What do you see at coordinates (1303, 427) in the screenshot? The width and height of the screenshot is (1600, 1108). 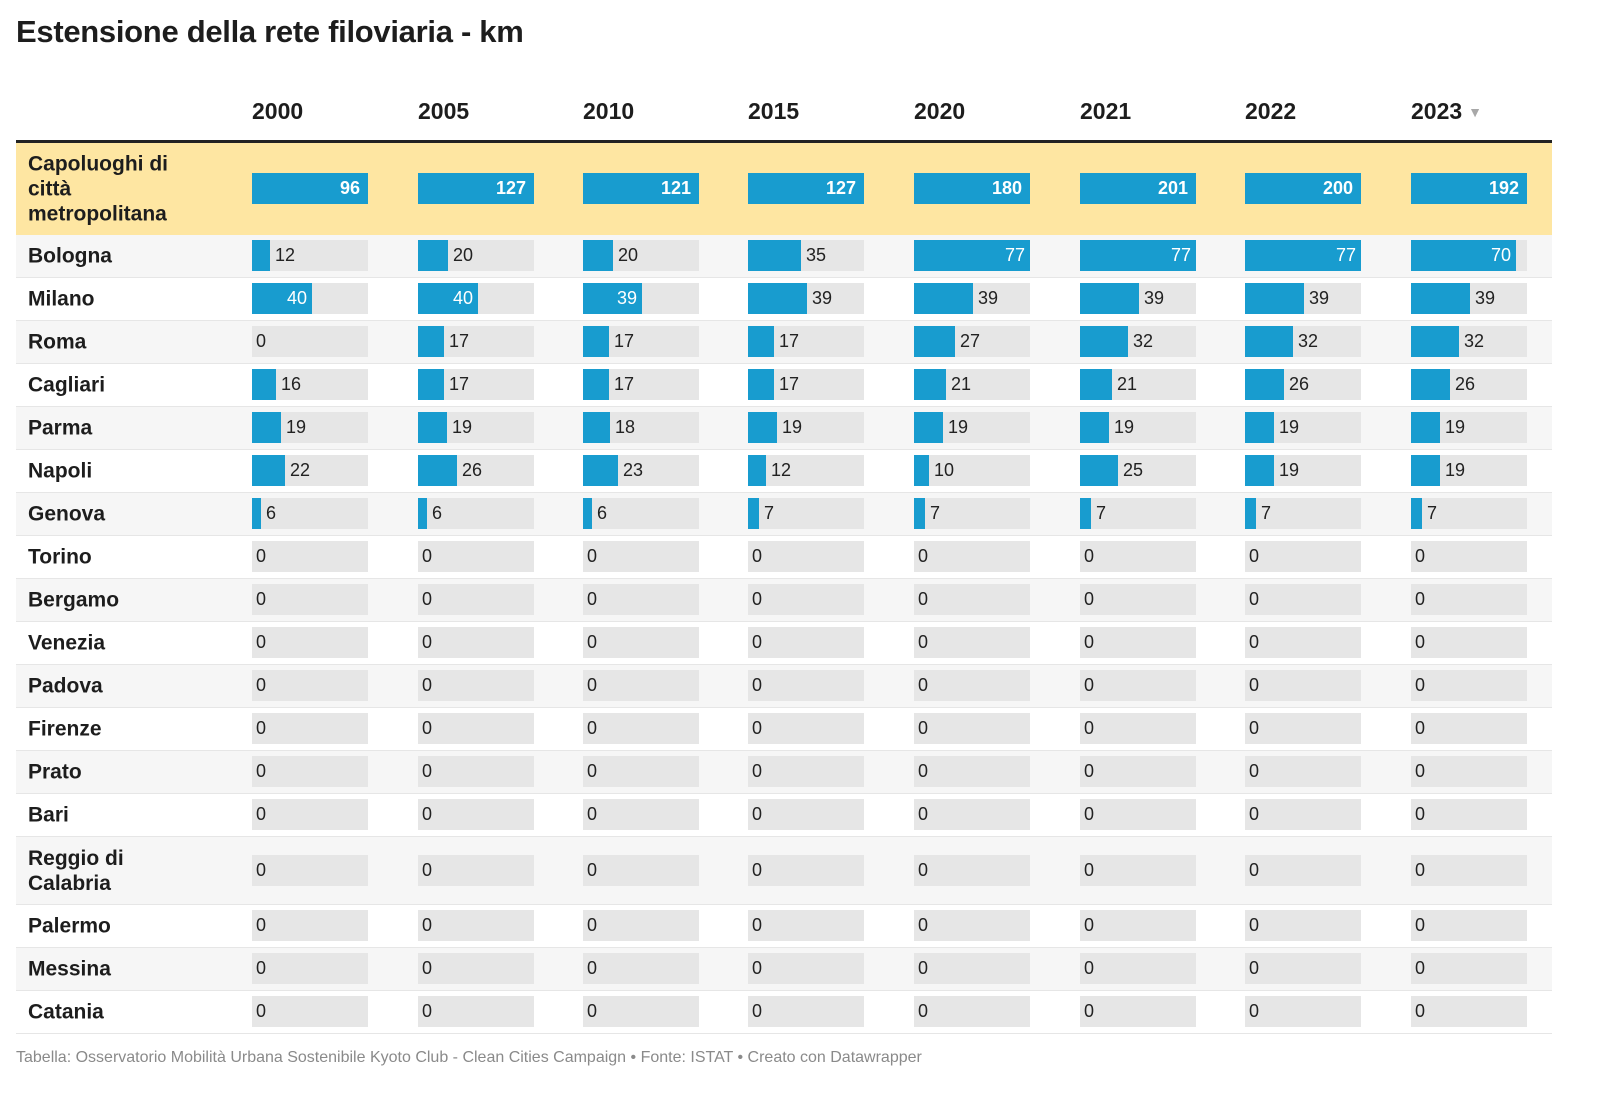 I see `bar-cell: 19` at bounding box center [1303, 427].